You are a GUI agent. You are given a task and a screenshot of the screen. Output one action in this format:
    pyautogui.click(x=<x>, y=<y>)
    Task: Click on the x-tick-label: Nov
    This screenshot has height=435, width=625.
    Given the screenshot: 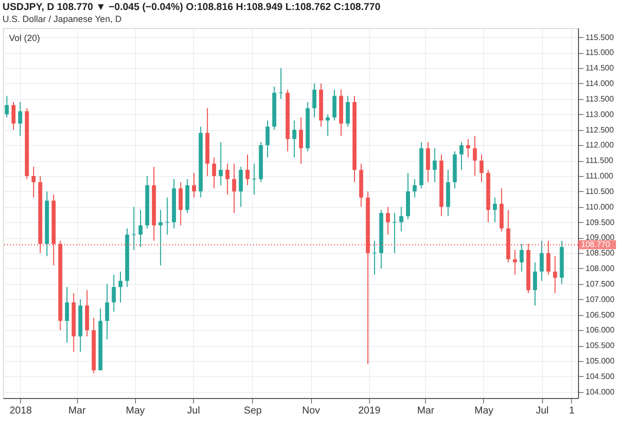 What is the action you would take?
    pyautogui.click(x=311, y=411)
    